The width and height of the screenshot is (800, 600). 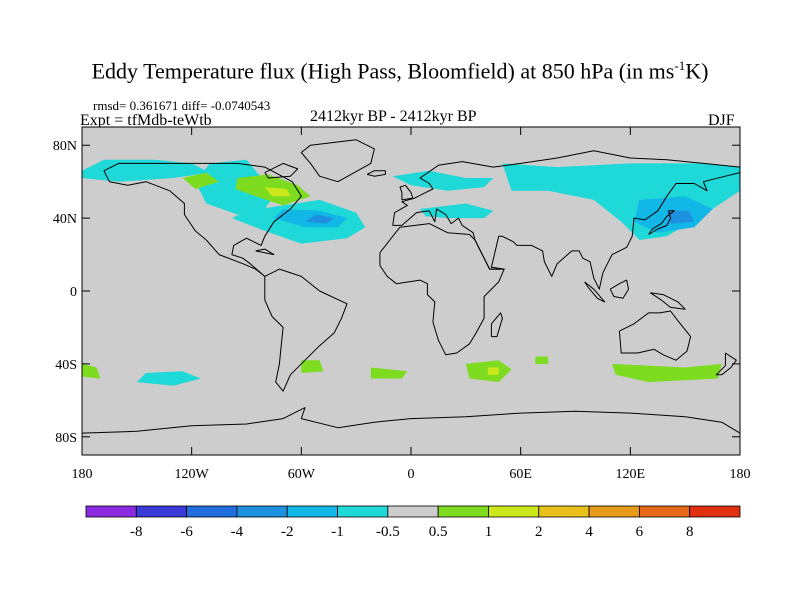 I want to click on coastline-borneo, so click(x=619, y=289).